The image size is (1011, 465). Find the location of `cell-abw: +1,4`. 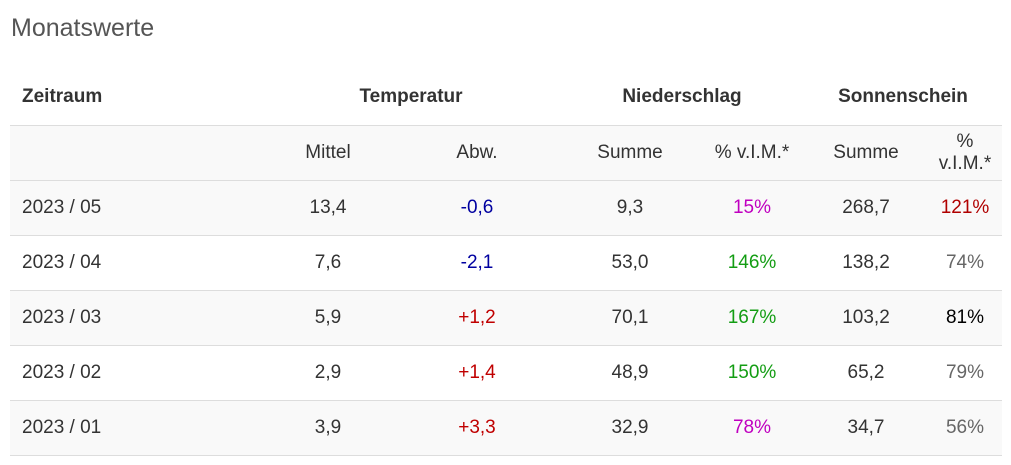

cell-abw: +1,4 is located at coordinates (477, 372).